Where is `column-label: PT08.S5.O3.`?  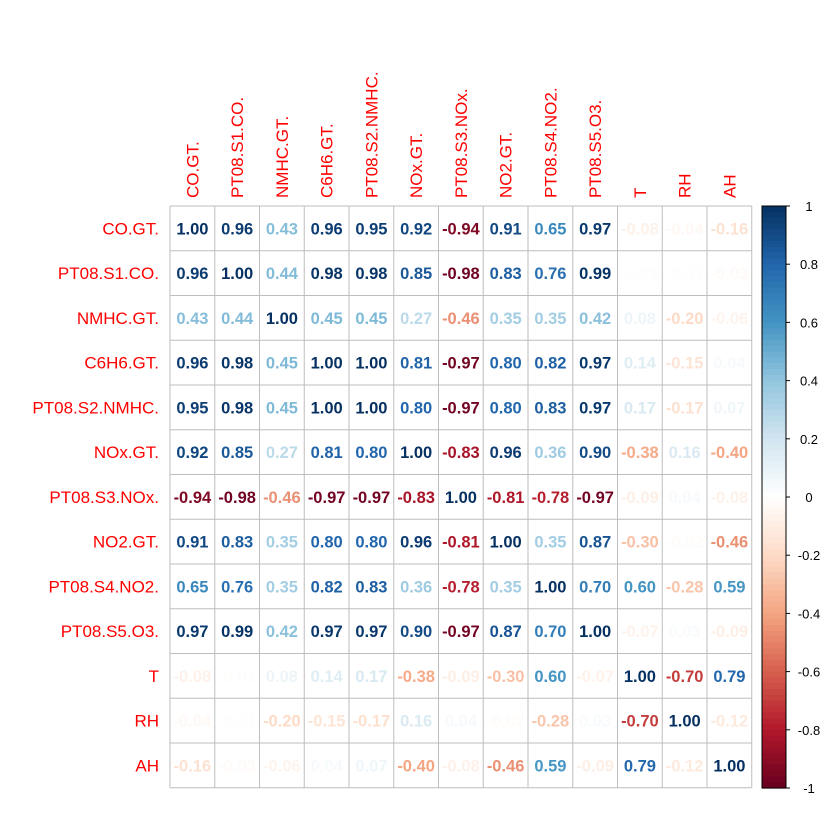 column-label: PT08.S5.O3. is located at coordinates (595, 149).